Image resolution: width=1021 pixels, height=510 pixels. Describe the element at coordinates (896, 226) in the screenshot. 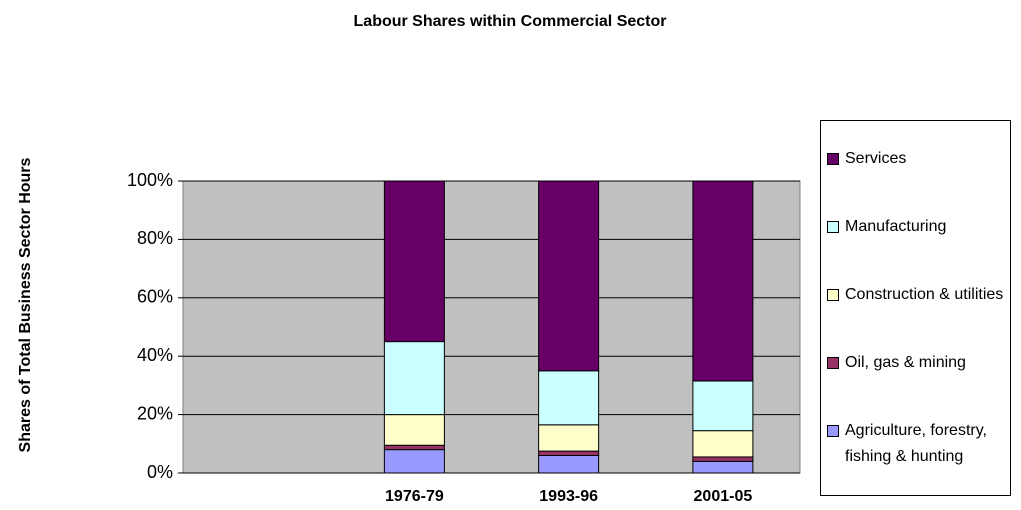

I see `legend-label: Manufacturing` at that location.